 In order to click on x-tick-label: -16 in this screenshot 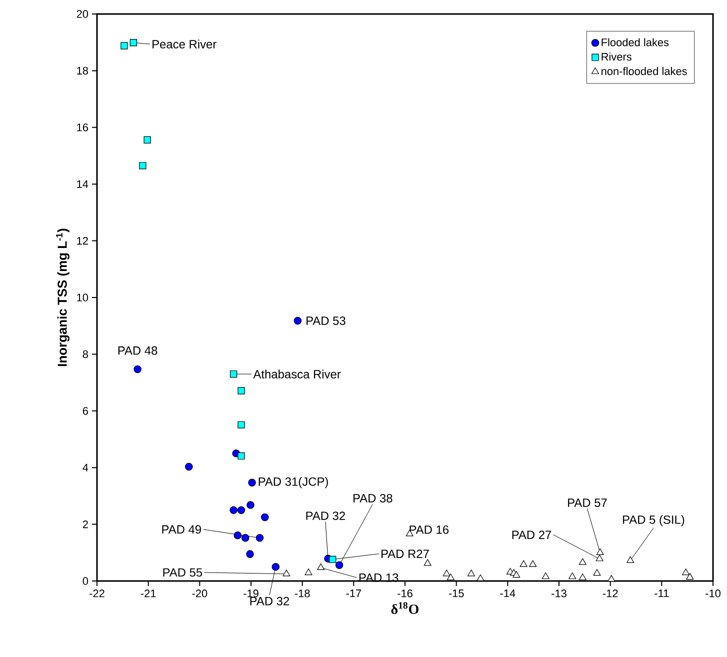, I will do `click(405, 594)`.